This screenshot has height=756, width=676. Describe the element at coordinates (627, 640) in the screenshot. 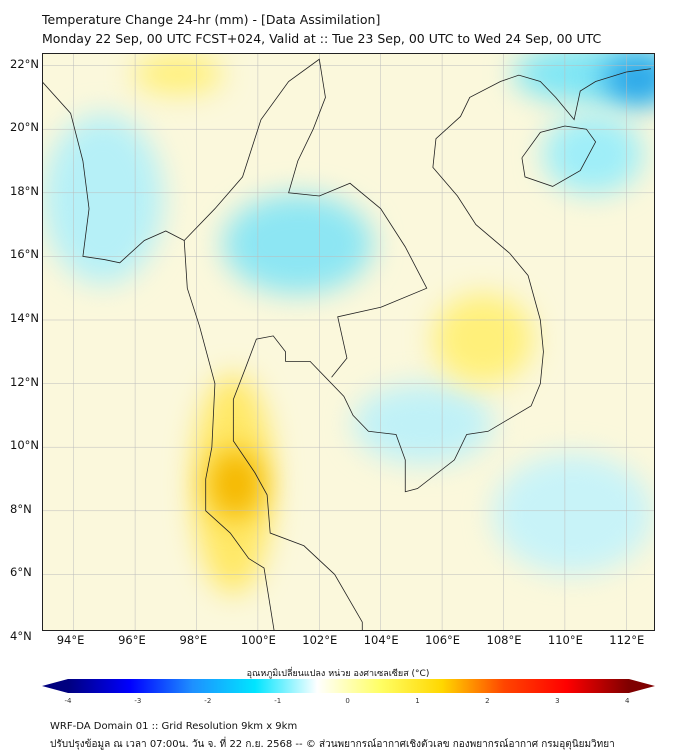

I see `lon-tick-label: 112°E` at that location.